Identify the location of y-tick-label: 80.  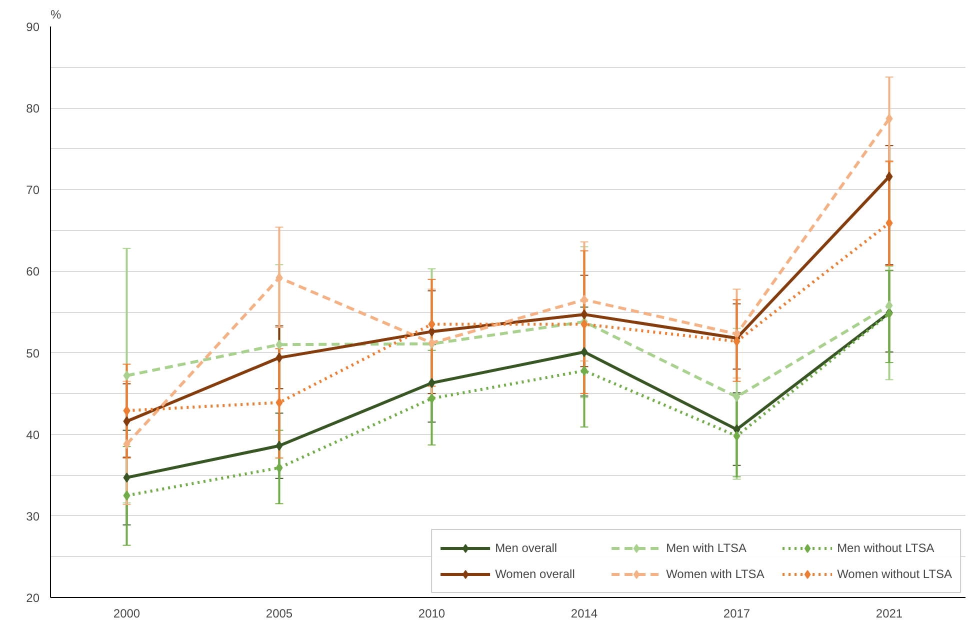
(33, 109).